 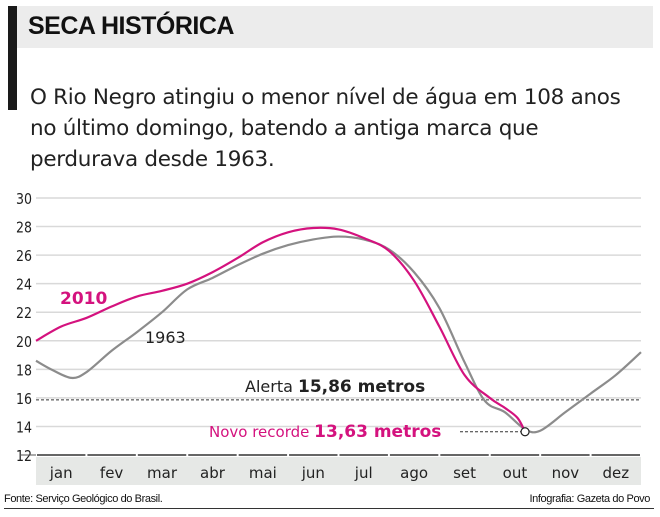 I want to click on series-label-1963: 1963, so click(x=165, y=337).